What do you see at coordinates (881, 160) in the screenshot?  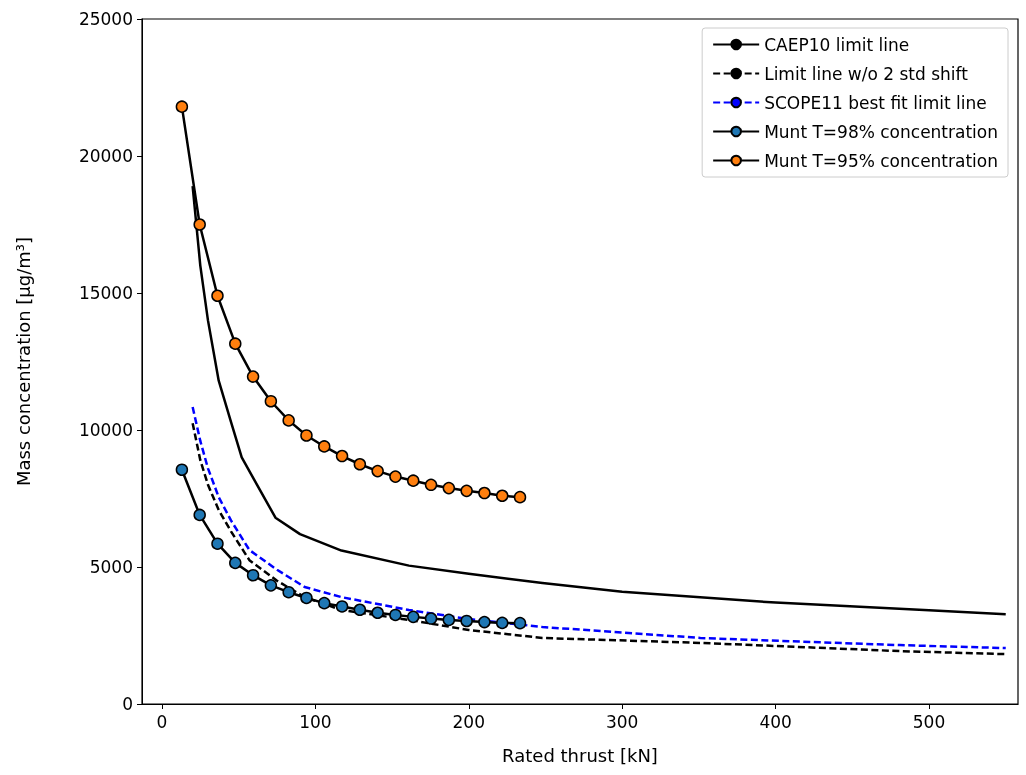 I see `legend-label: Munt T=95% concentration` at bounding box center [881, 160].